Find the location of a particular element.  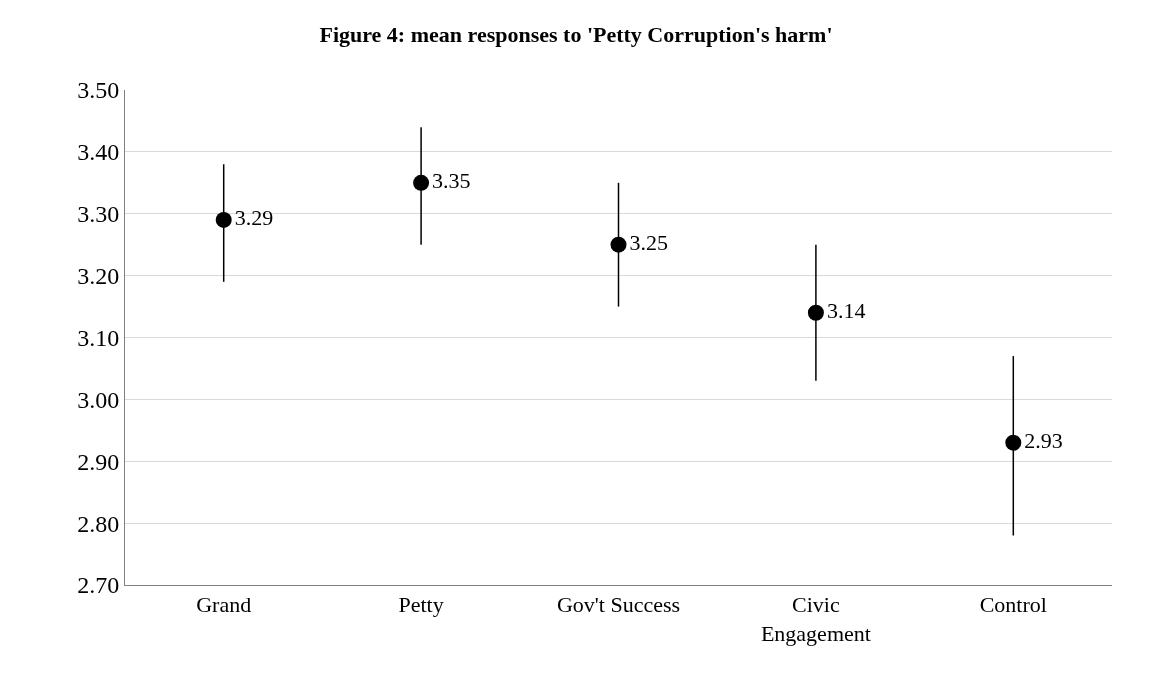

y-tick-label: 3.30 is located at coordinates (98, 214).